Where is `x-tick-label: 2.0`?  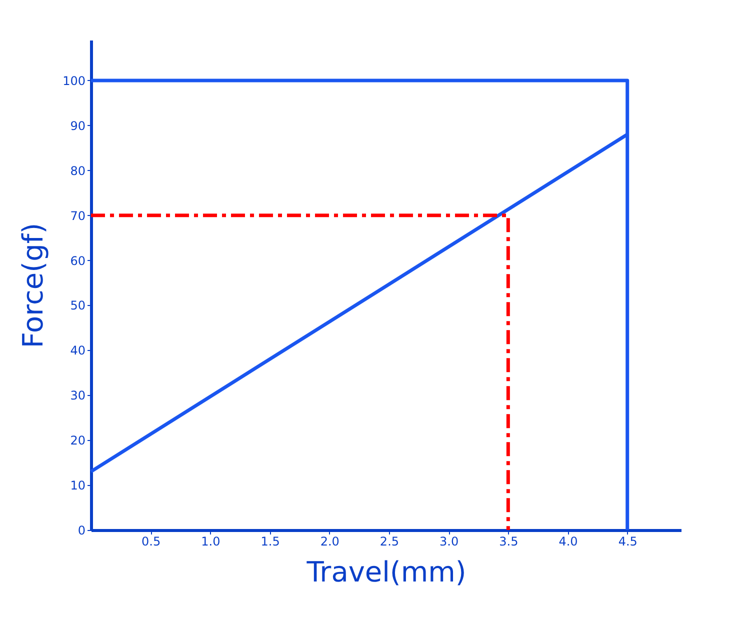
x-tick-label: 2.0 is located at coordinates (330, 541).